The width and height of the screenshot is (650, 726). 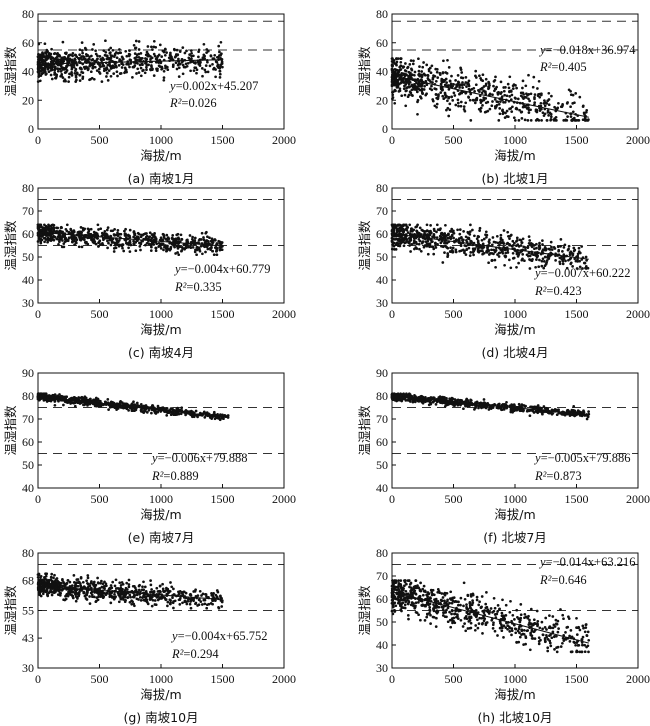 What do you see at coordinates (175, 103) in the screenshot?
I see `r-squared-label: R²` at bounding box center [175, 103].